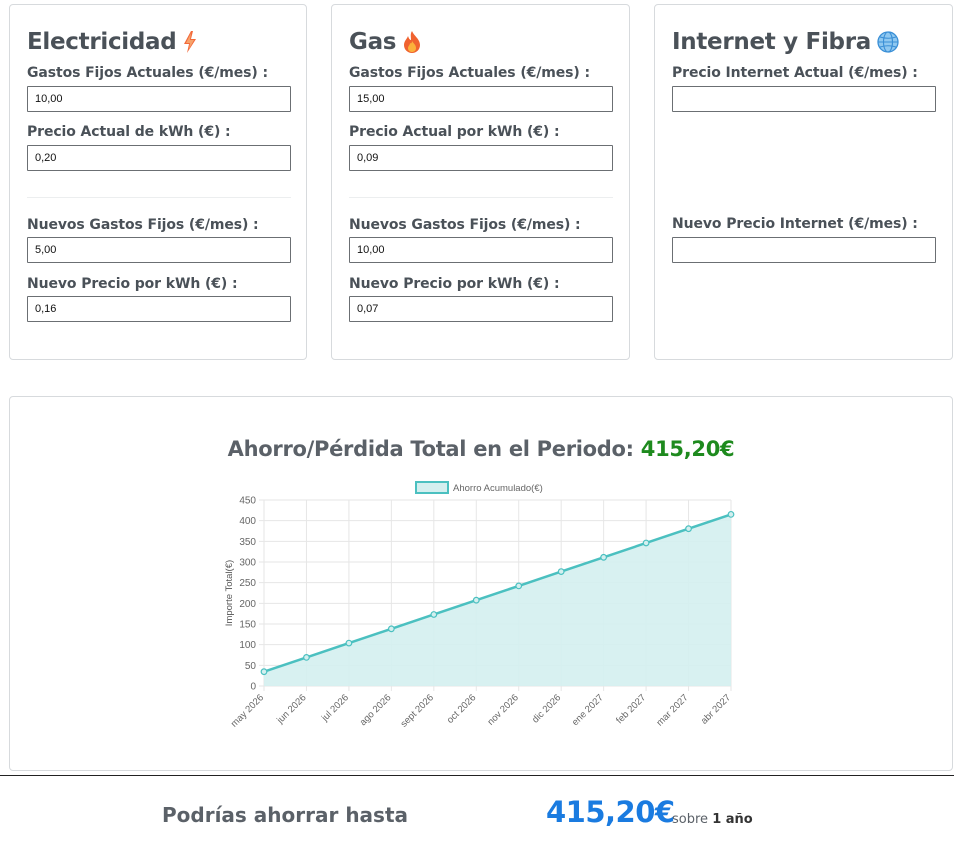 Image resolution: width=954 pixels, height=843 pixels. Describe the element at coordinates (712, 819) in the screenshot. I see `footer-period: sobre 1 año` at that location.